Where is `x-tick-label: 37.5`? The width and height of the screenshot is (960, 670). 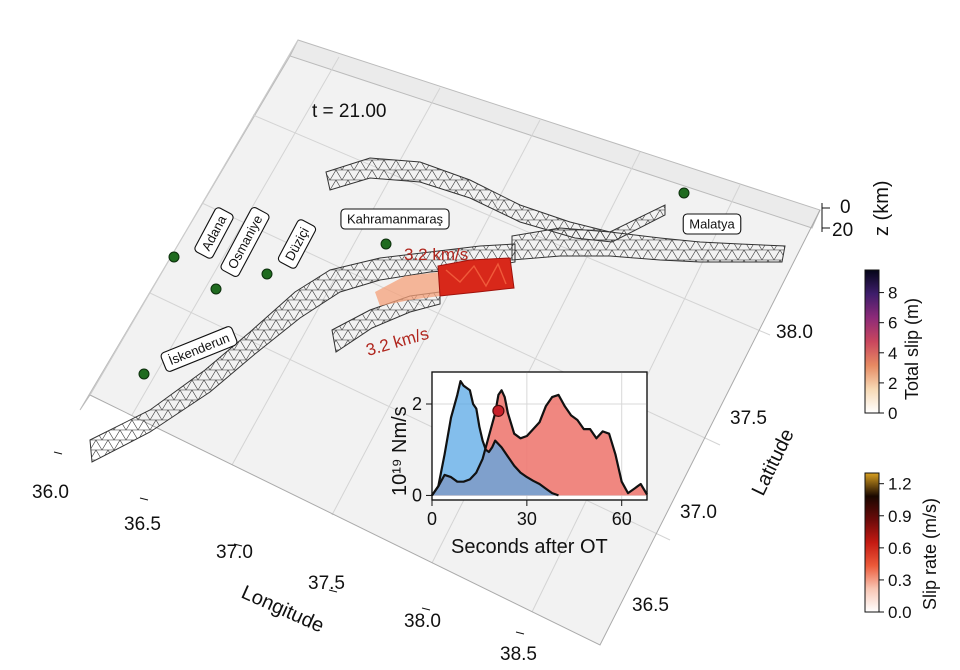 x-tick-label: 37.5 is located at coordinates (326, 583).